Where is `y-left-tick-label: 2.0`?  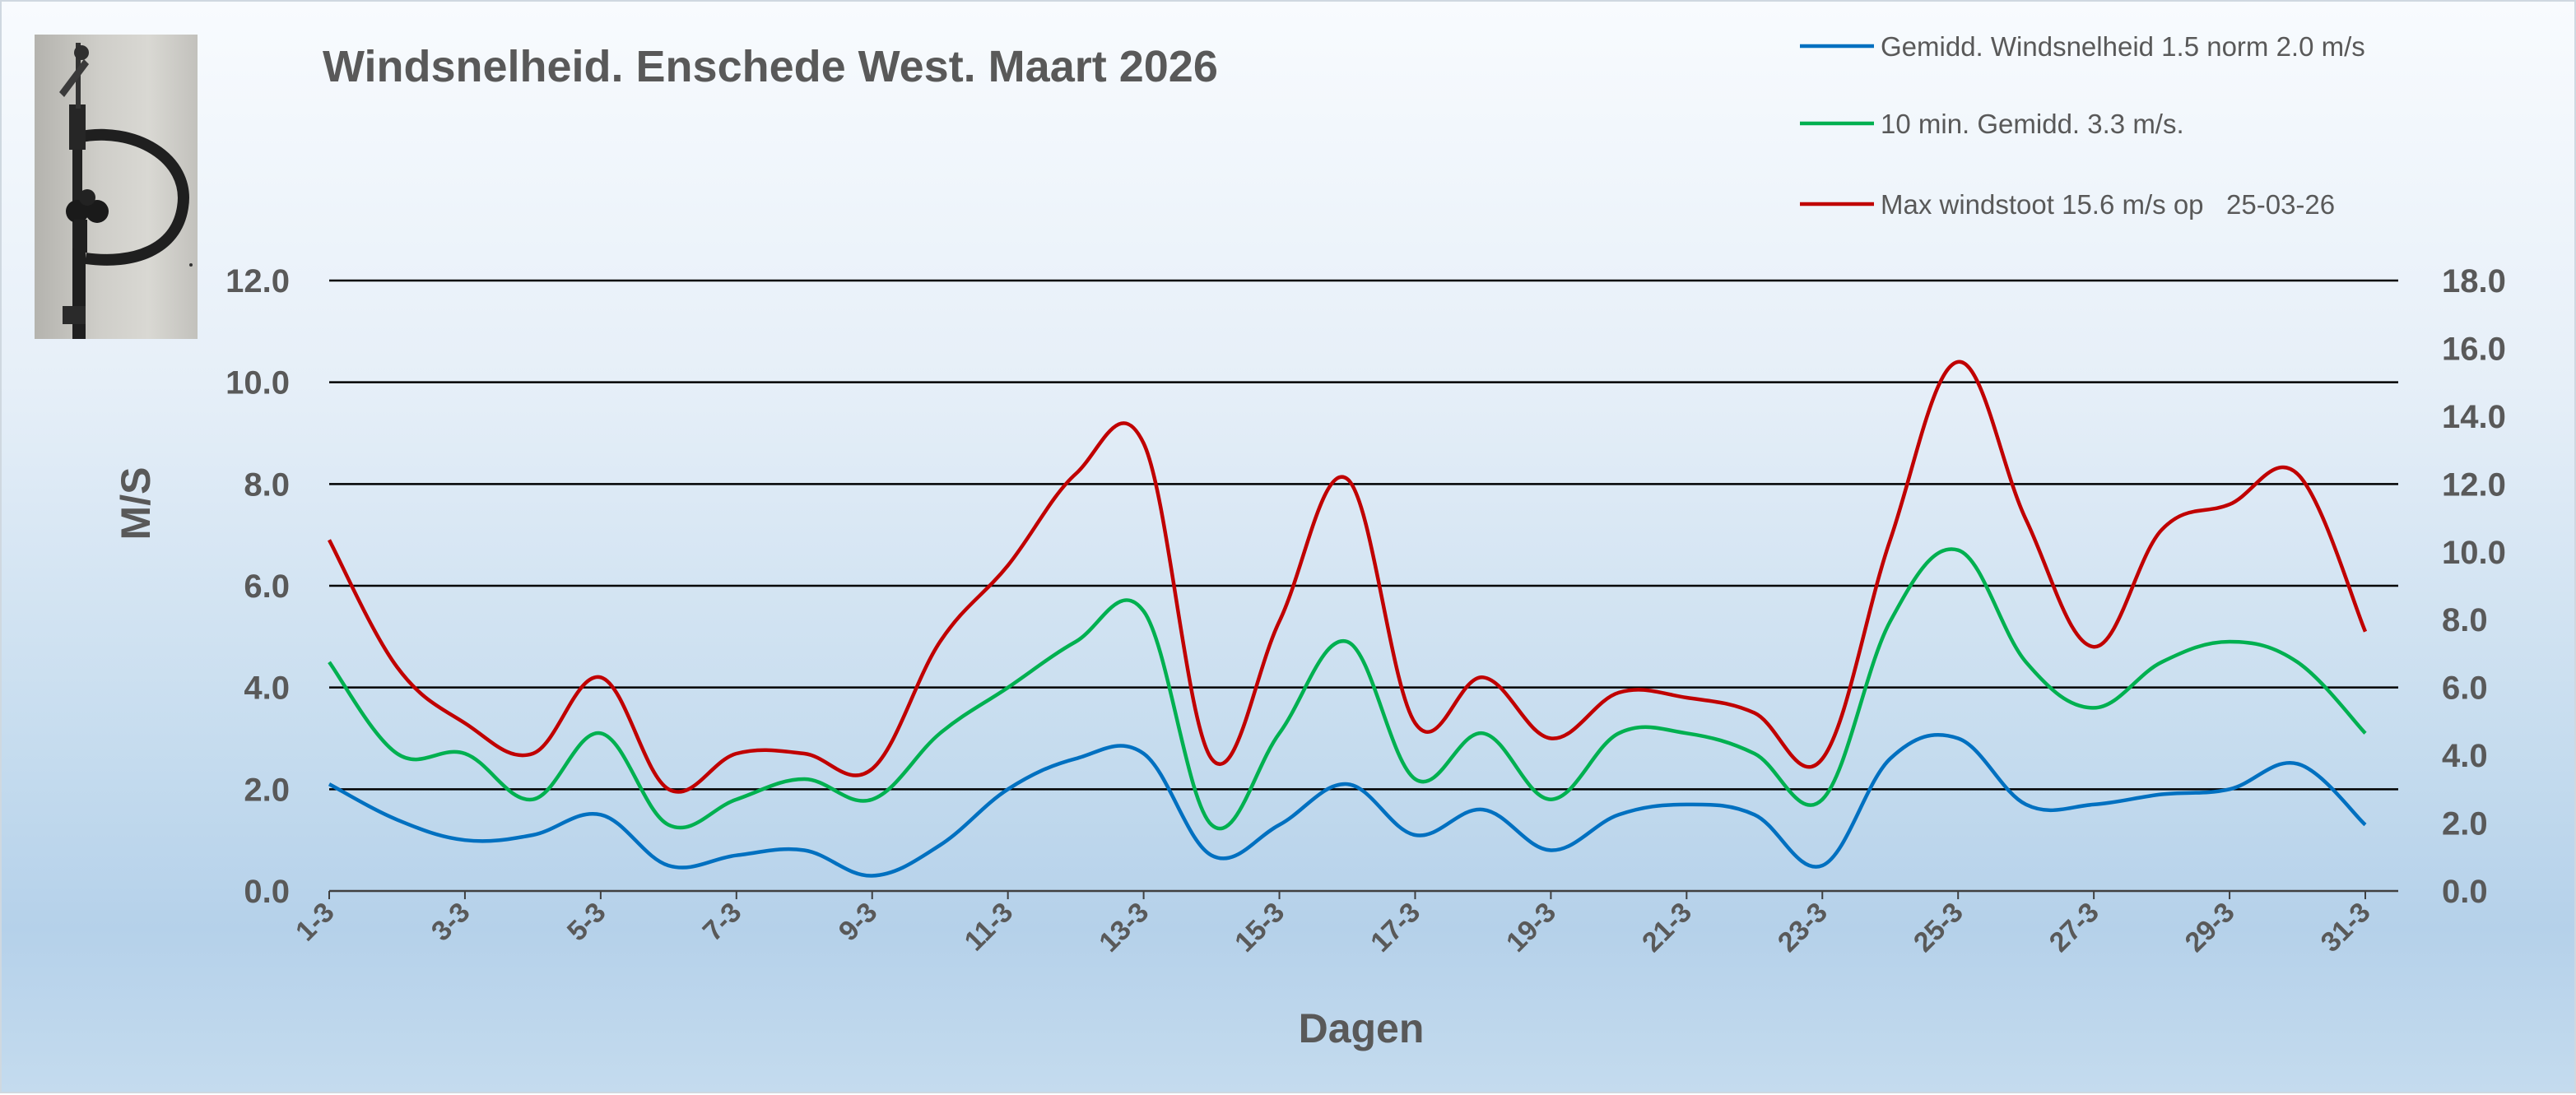 y-left-tick-label: 2.0 is located at coordinates (267, 790).